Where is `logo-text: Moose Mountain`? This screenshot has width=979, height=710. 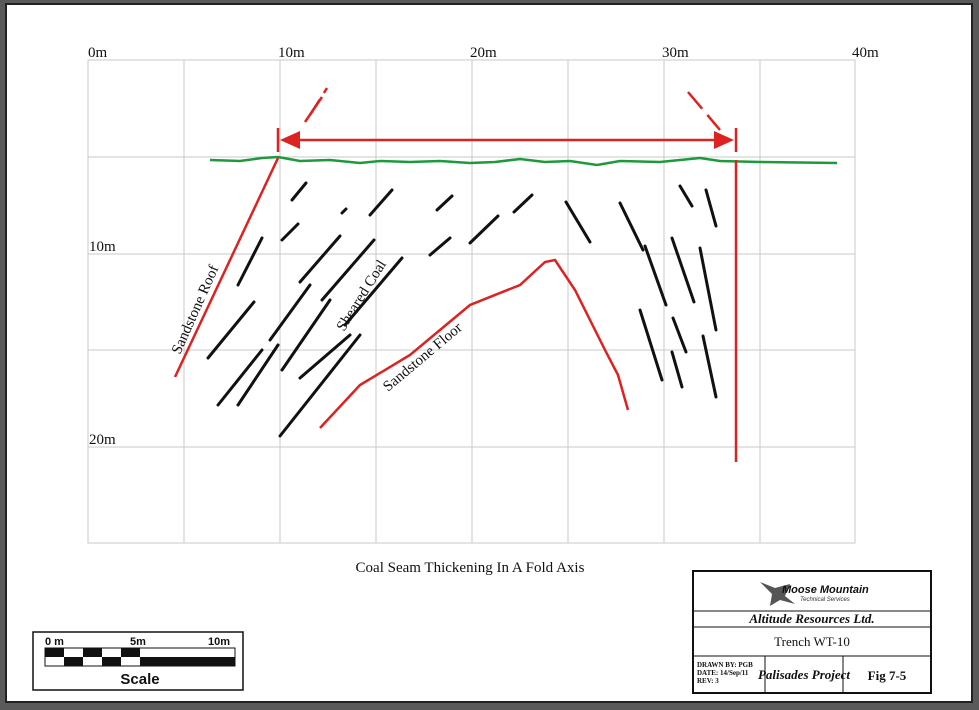 logo-text: Moose Mountain is located at coordinates (825, 590).